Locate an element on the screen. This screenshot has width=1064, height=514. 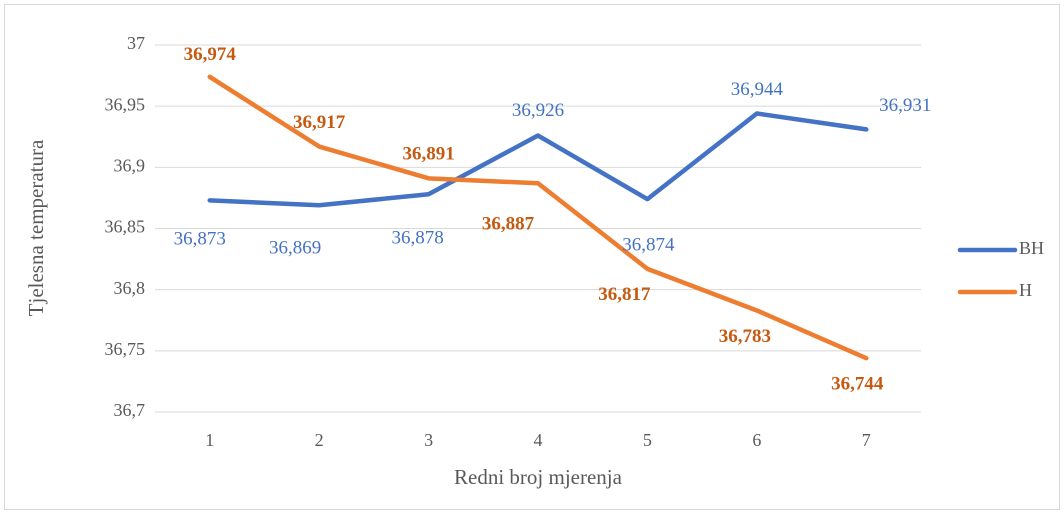
x-tick-label: 6 is located at coordinates (756, 440).